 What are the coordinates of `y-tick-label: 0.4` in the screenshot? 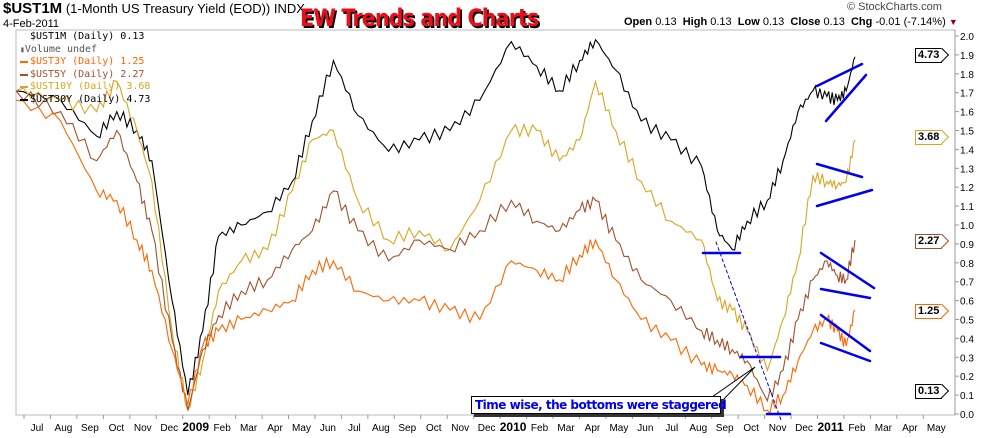 It's located at (967, 339).